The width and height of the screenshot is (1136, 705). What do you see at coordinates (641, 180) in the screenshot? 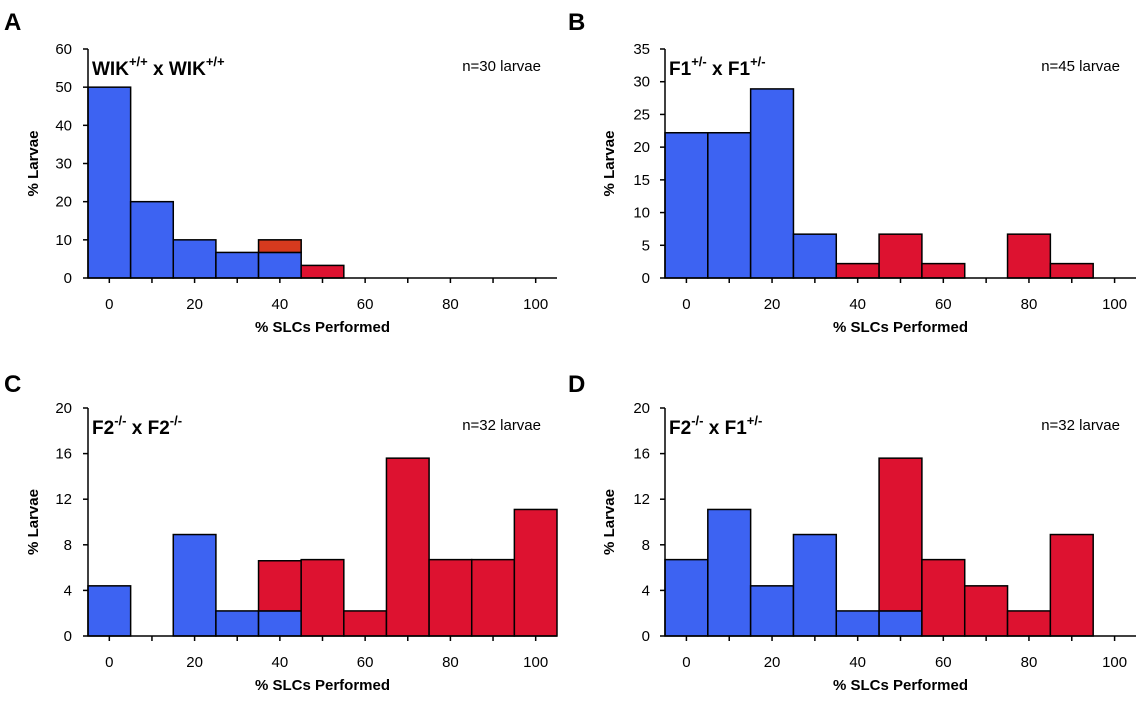
I see `y-tick-label: 15` at bounding box center [641, 180].